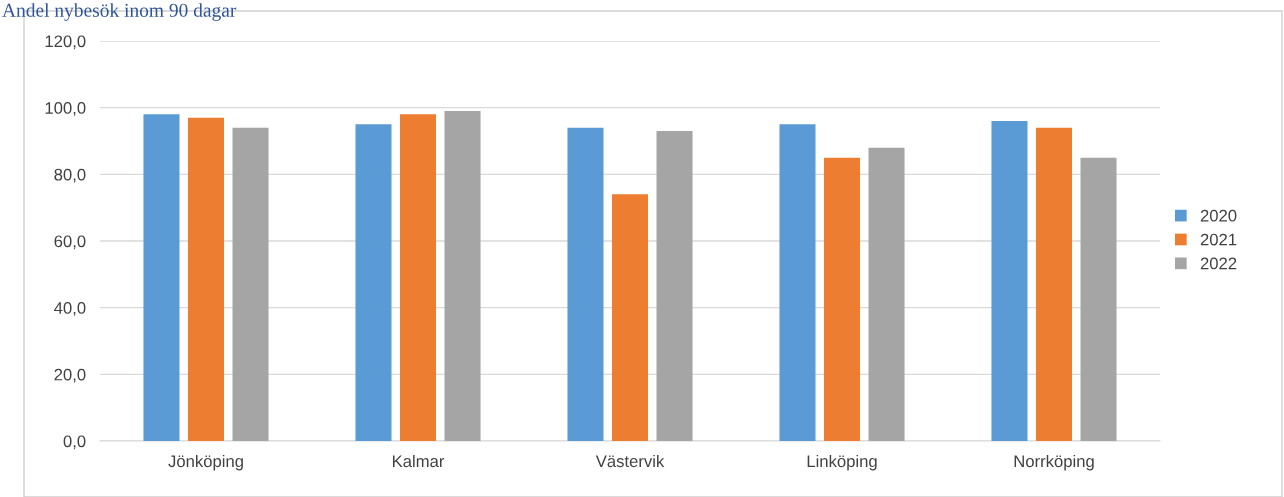  I want to click on y-tick-label: 20,0, so click(70, 375).